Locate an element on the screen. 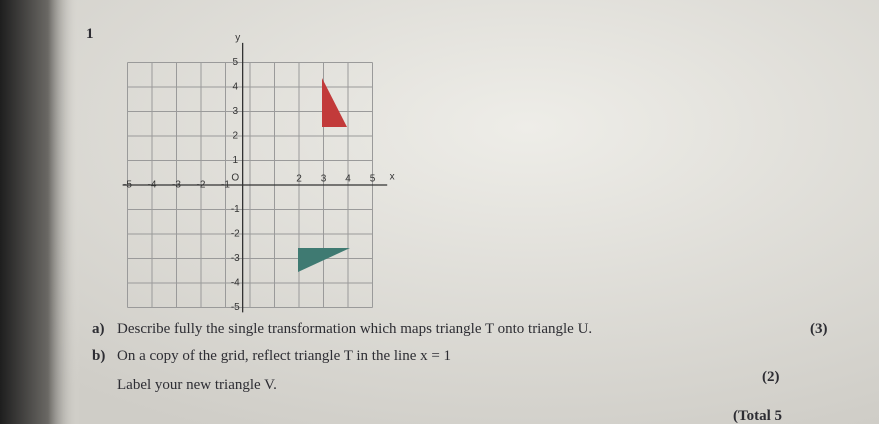 This screenshot has height=424, width=879. part-label: a) is located at coordinates (98, 329).